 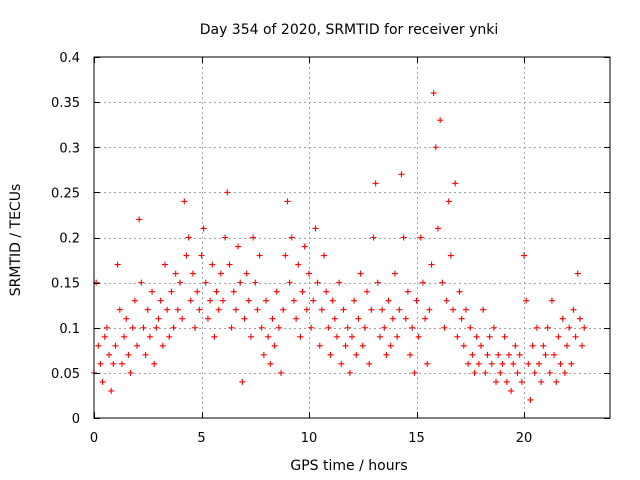 I want to click on y-tick-label: 0.25, so click(x=65, y=193).